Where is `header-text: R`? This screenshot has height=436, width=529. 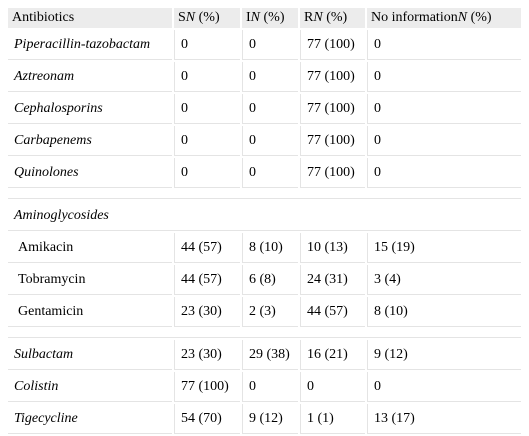
header-text: R is located at coordinates (309, 17).